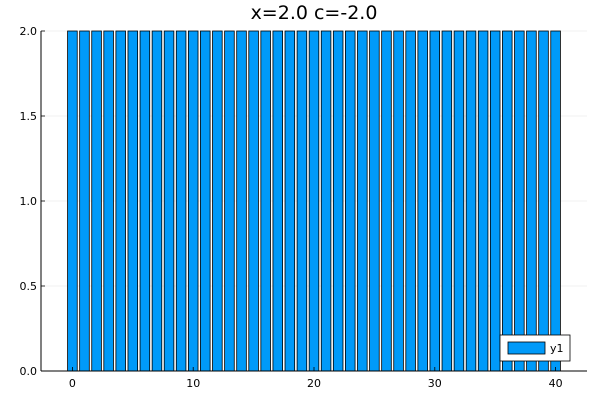  Describe the element at coordinates (29, 371) in the screenshot. I see `y-tick-label: 0.0` at that location.